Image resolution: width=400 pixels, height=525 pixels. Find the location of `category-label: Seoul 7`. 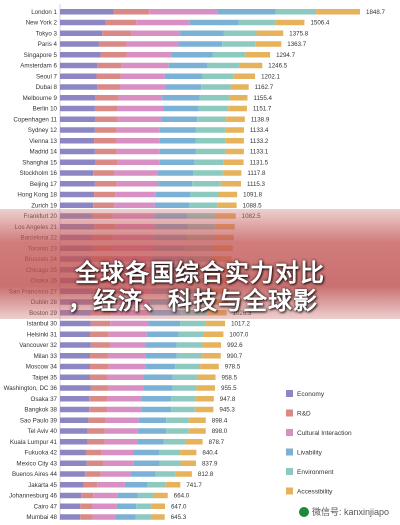

category-label: Seoul 7 is located at coordinates (47, 76).